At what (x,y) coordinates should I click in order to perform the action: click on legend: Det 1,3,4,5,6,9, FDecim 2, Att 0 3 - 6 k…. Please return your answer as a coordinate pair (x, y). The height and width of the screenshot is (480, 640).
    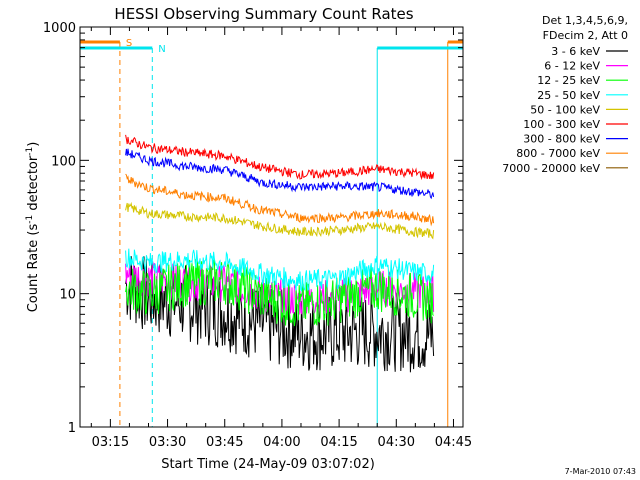
    Looking at the image, I should click on (565, 94).